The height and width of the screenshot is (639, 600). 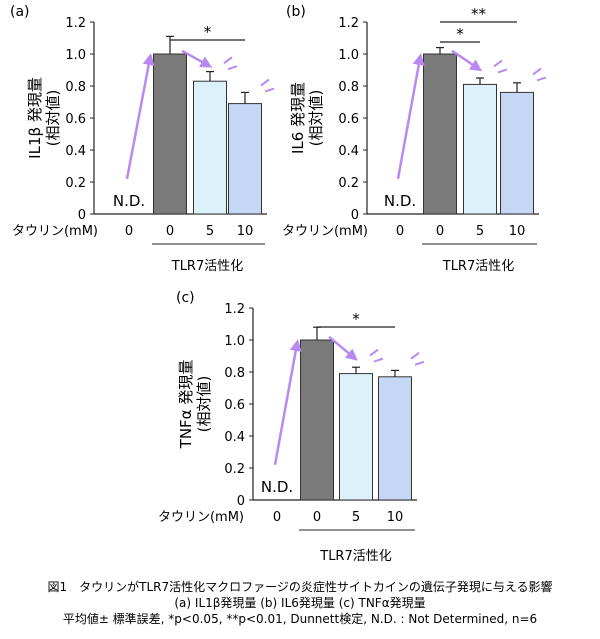 What do you see at coordinates (479, 14) in the screenshot?
I see `significance-label: **` at bounding box center [479, 14].